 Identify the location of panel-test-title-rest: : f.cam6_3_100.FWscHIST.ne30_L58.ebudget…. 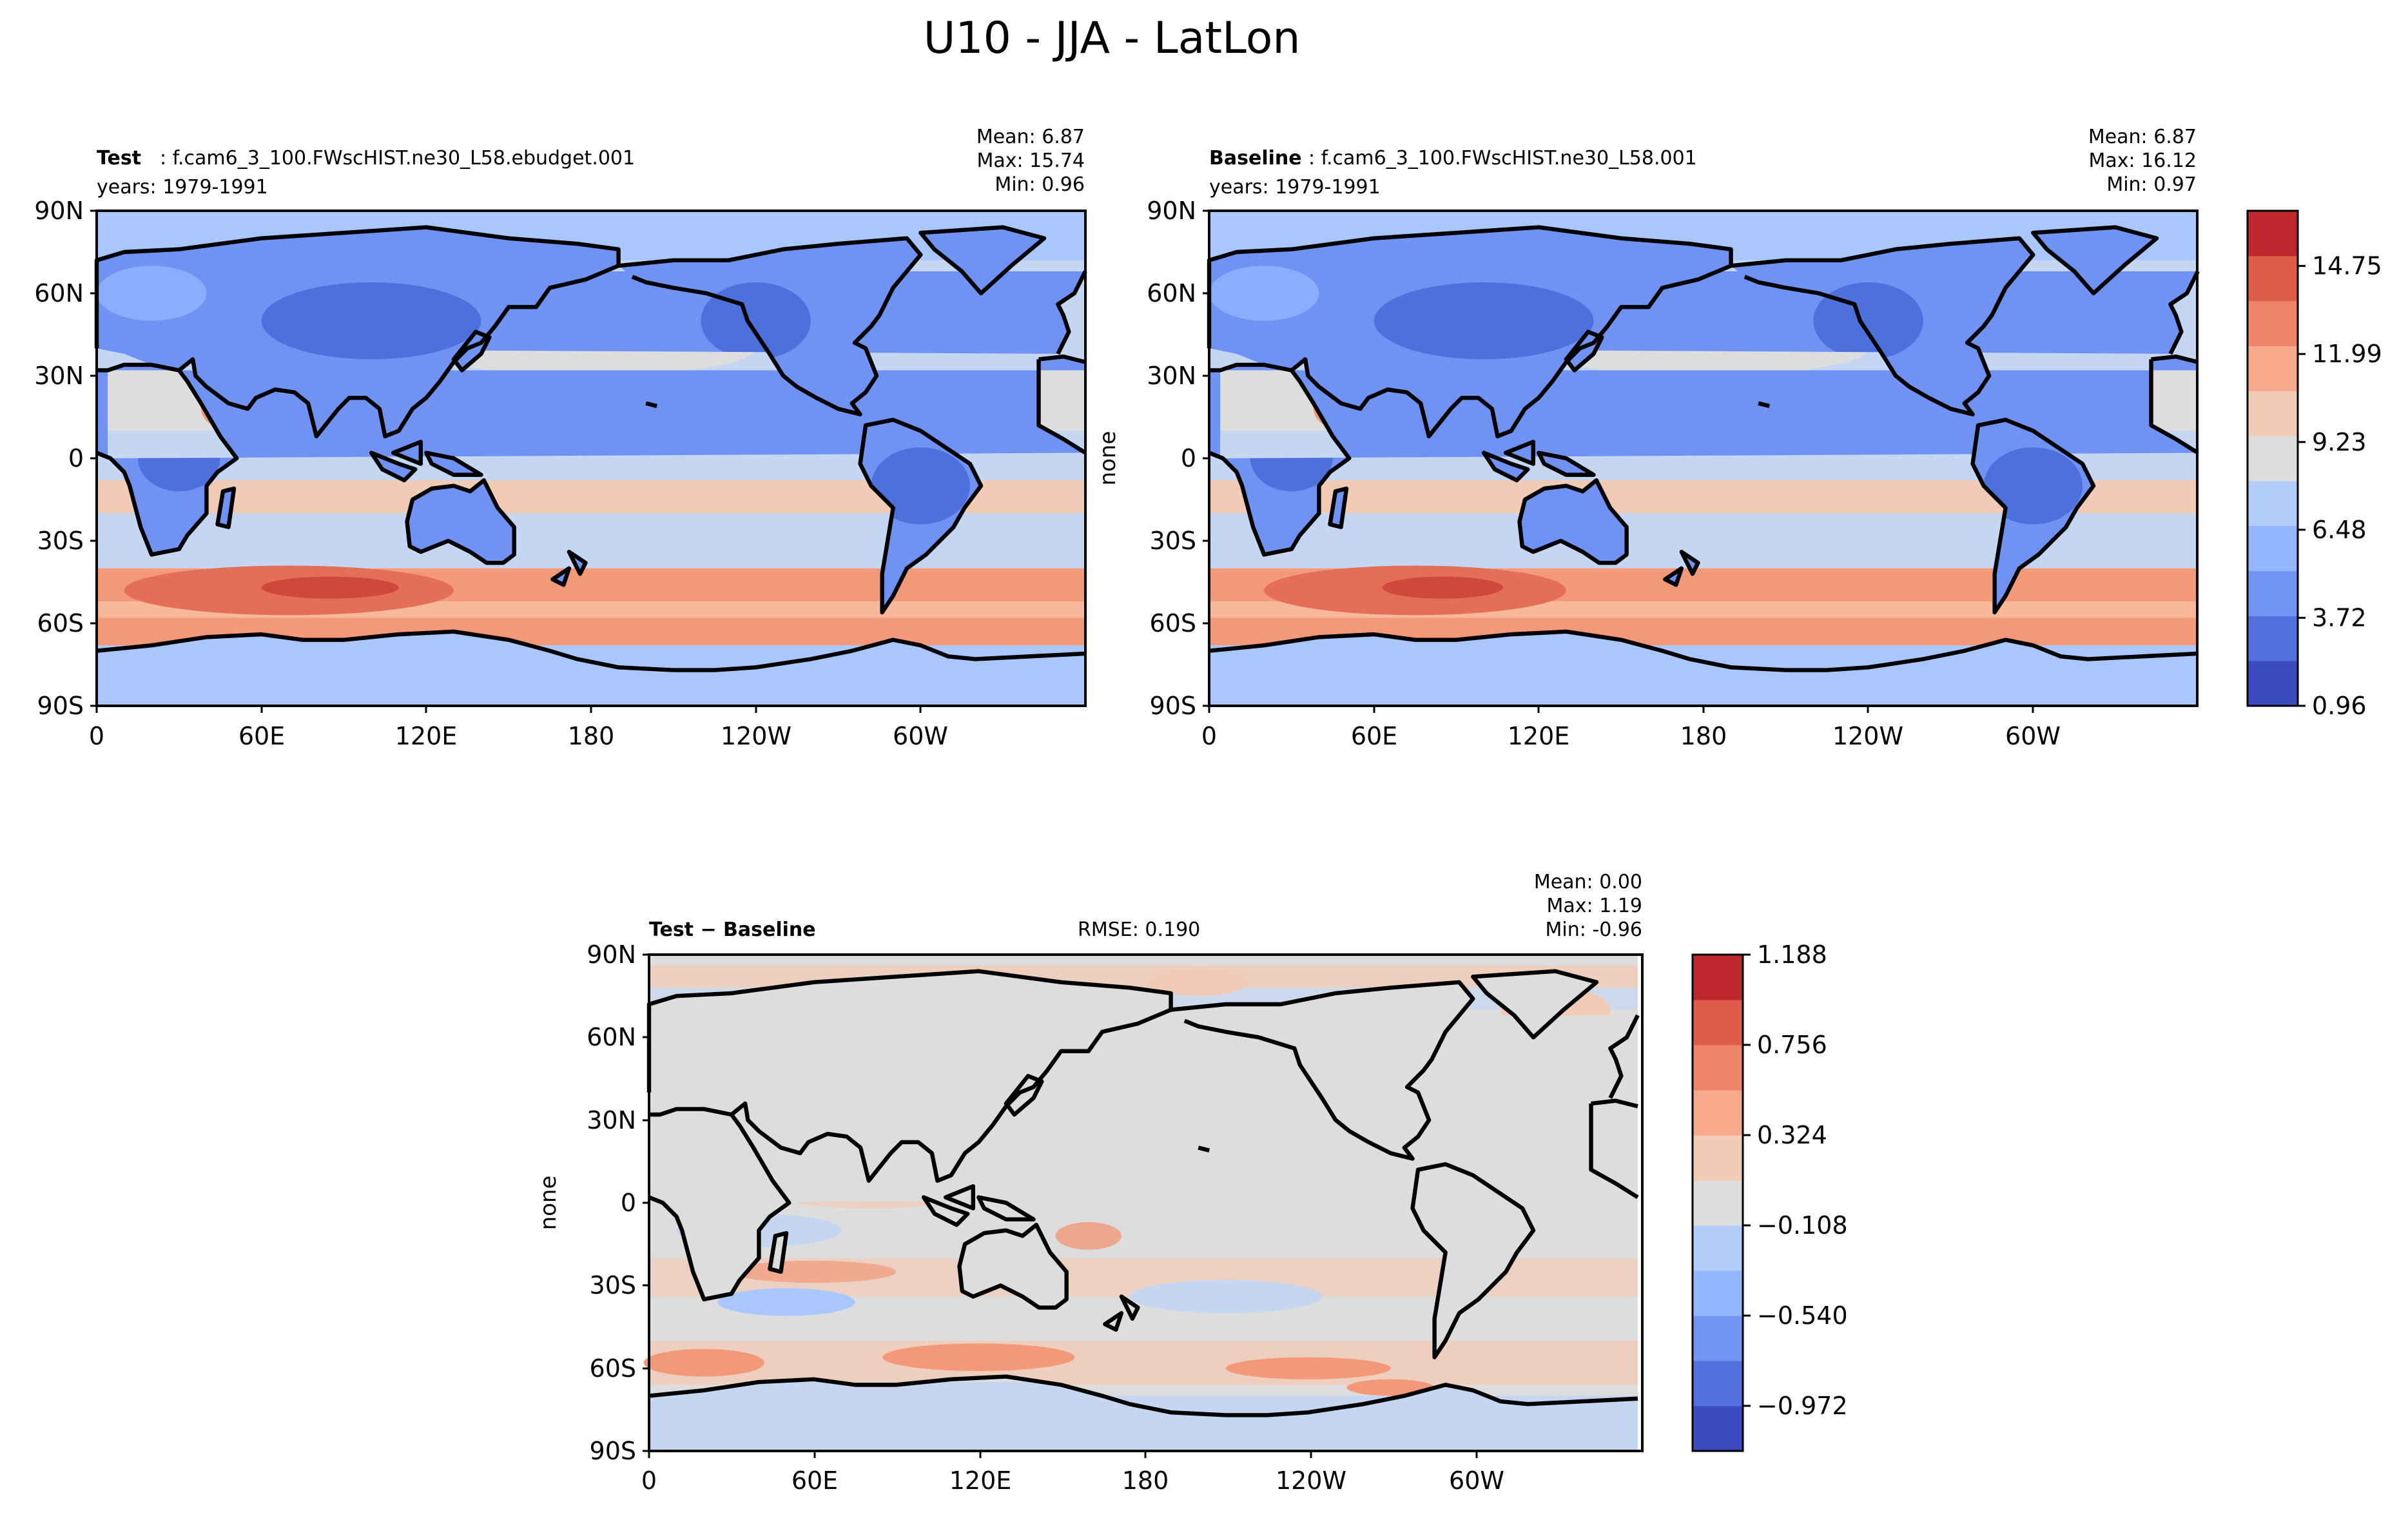
(398, 158).